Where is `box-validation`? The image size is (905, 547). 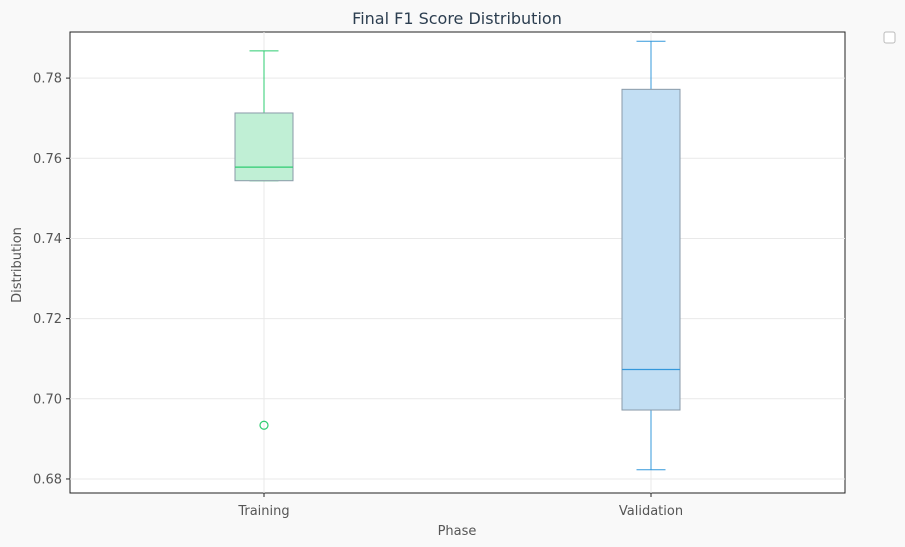
box-validation is located at coordinates (651, 255).